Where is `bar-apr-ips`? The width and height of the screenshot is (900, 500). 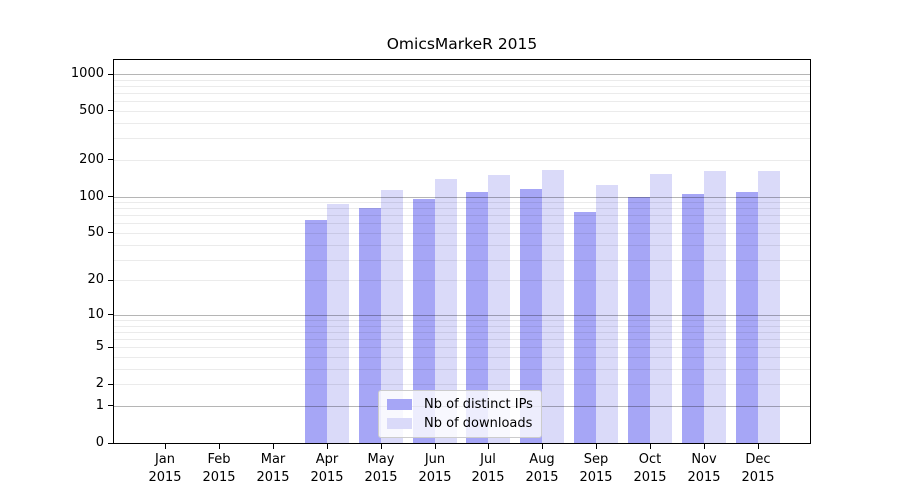 bar-apr-ips is located at coordinates (315, 331).